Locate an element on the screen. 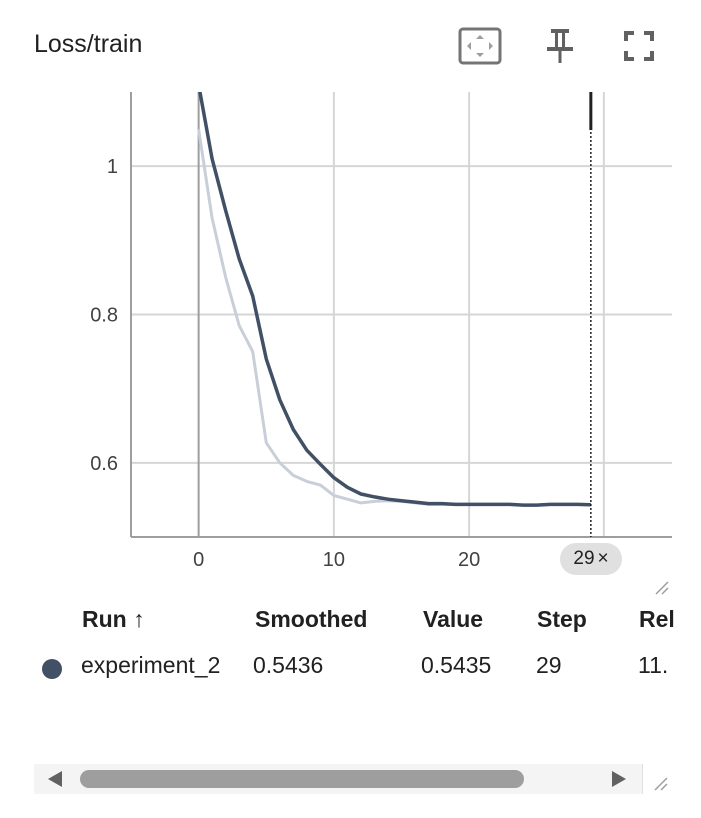  x-tick-label: 0 is located at coordinates (198, 560).